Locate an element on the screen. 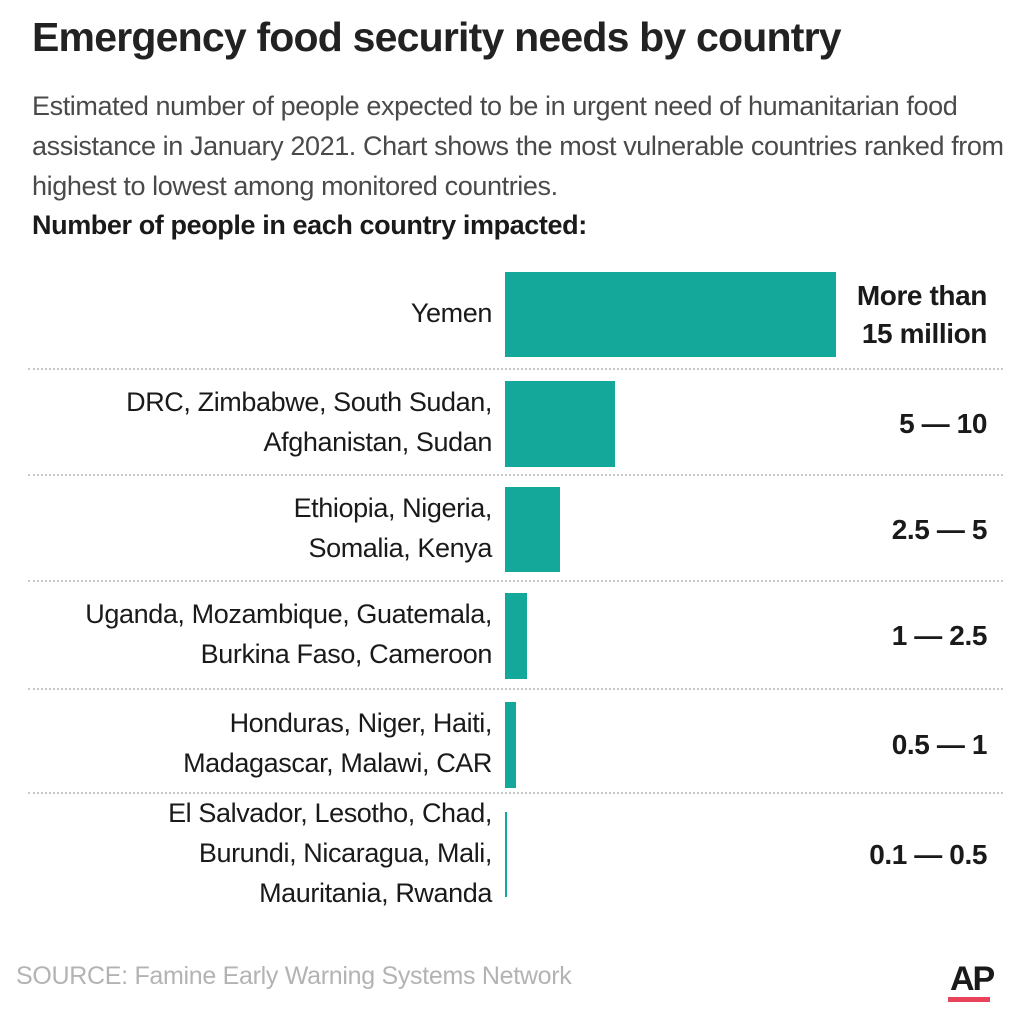  ap-logo-accent is located at coordinates (969, 999).